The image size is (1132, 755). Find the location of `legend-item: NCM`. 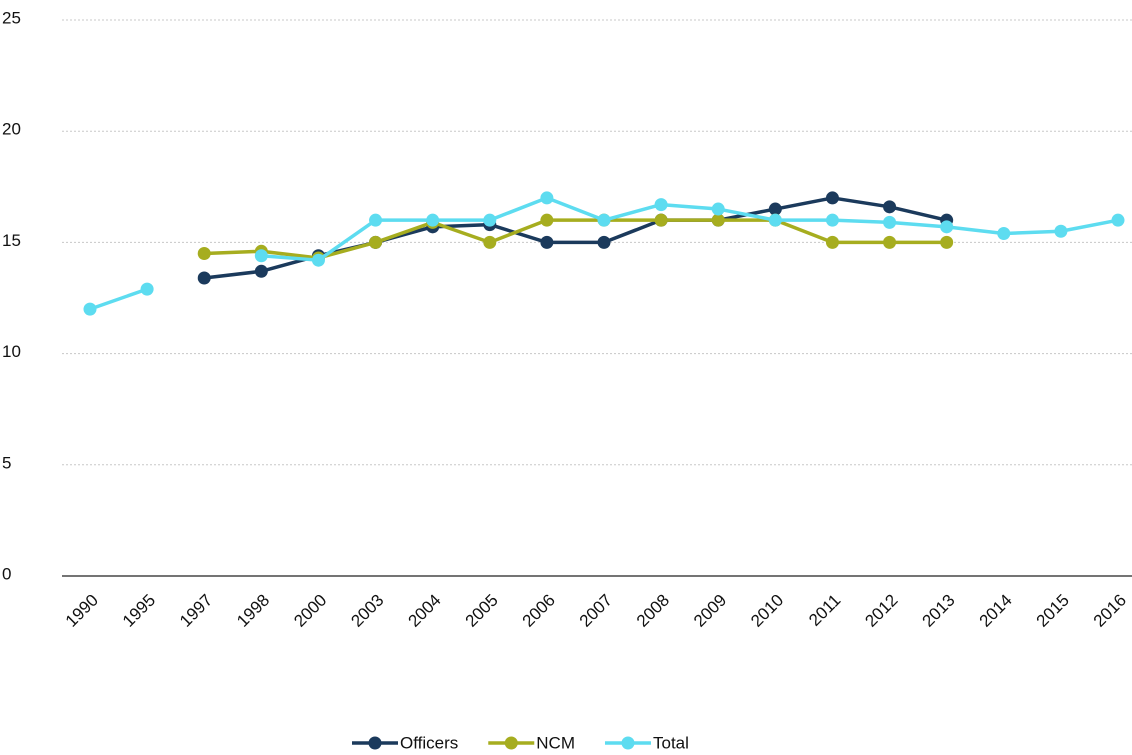

legend-item: NCM is located at coordinates (531, 742).